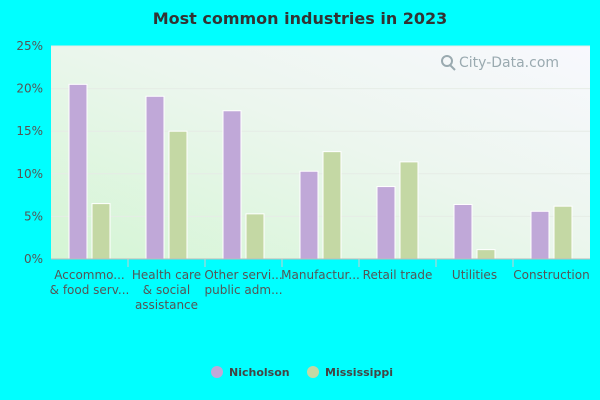 The image size is (600, 400). I want to click on x-category-label: Retail trade, so click(398, 275).